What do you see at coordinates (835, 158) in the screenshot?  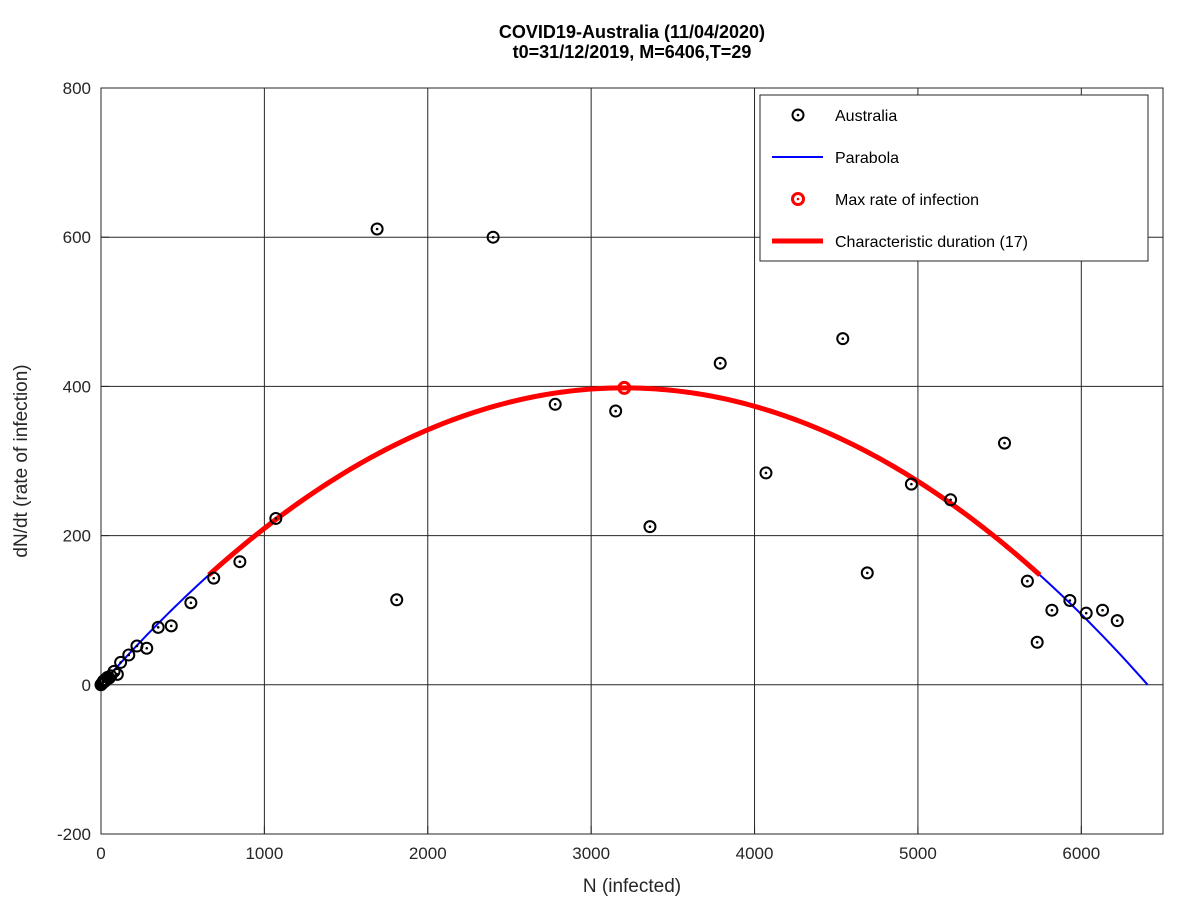 I see `legend-entry-parabola: Parabola` at bounding box center [835, 158].